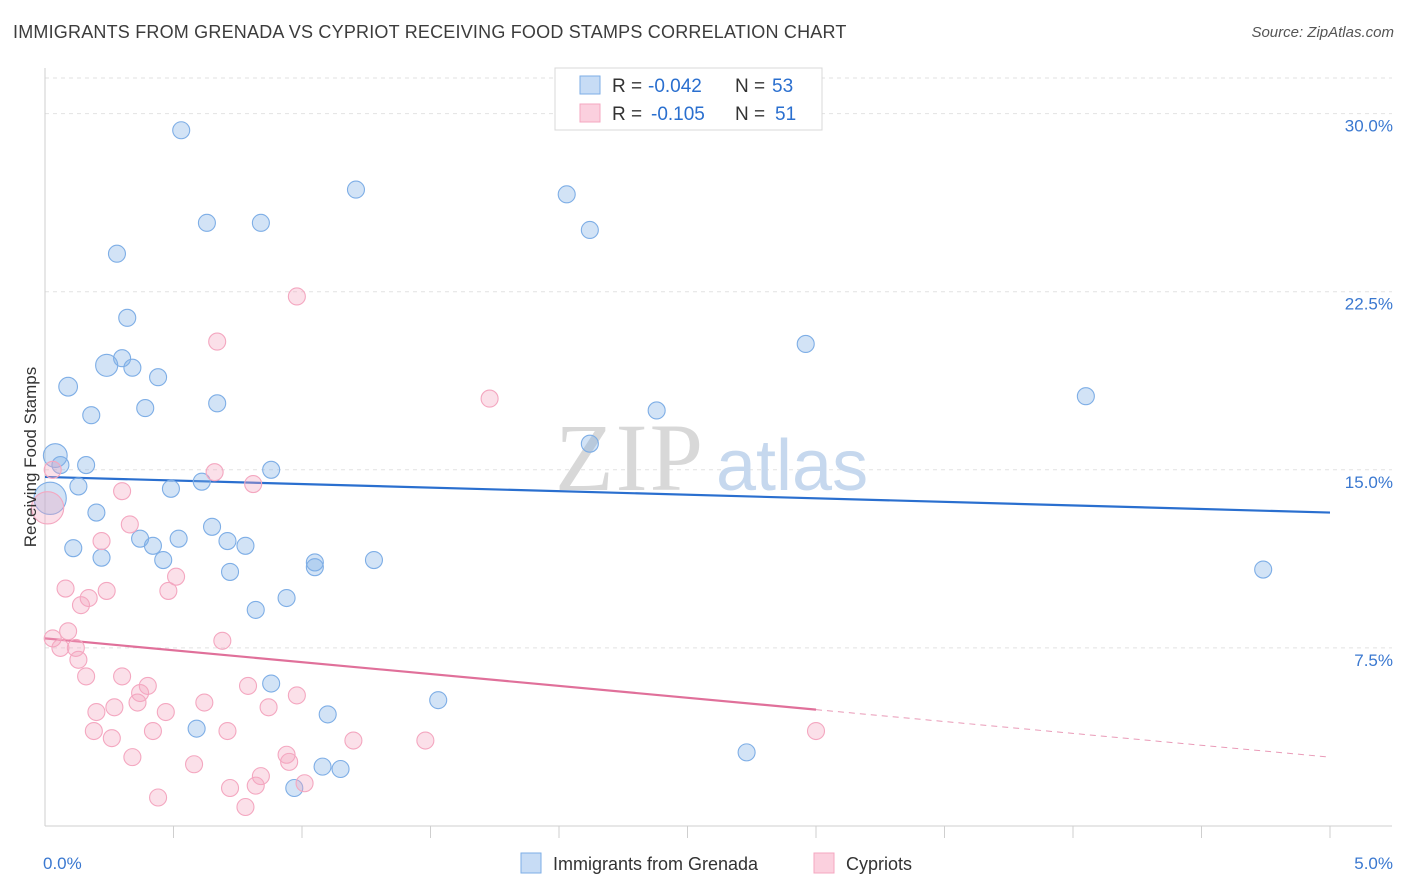 Image resolution: width=1406 pixels, height=892 pixels. What do you see at coordinates (1373, 660) in the screenshot?
I see `y-tick-label: 7.5%` at bounding box center [1373, 660].